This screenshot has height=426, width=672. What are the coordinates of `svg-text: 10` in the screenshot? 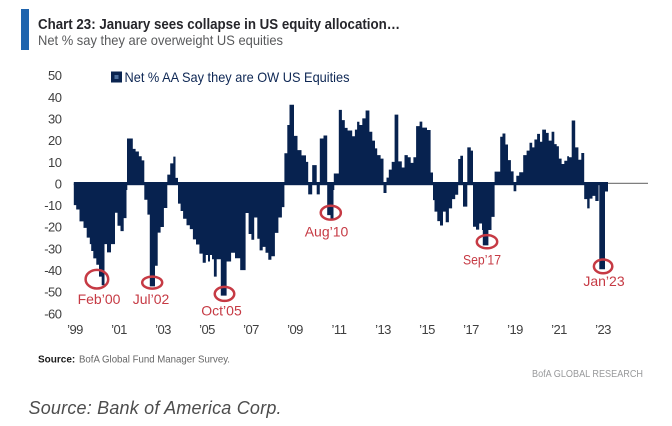 It's located at (55, 162).